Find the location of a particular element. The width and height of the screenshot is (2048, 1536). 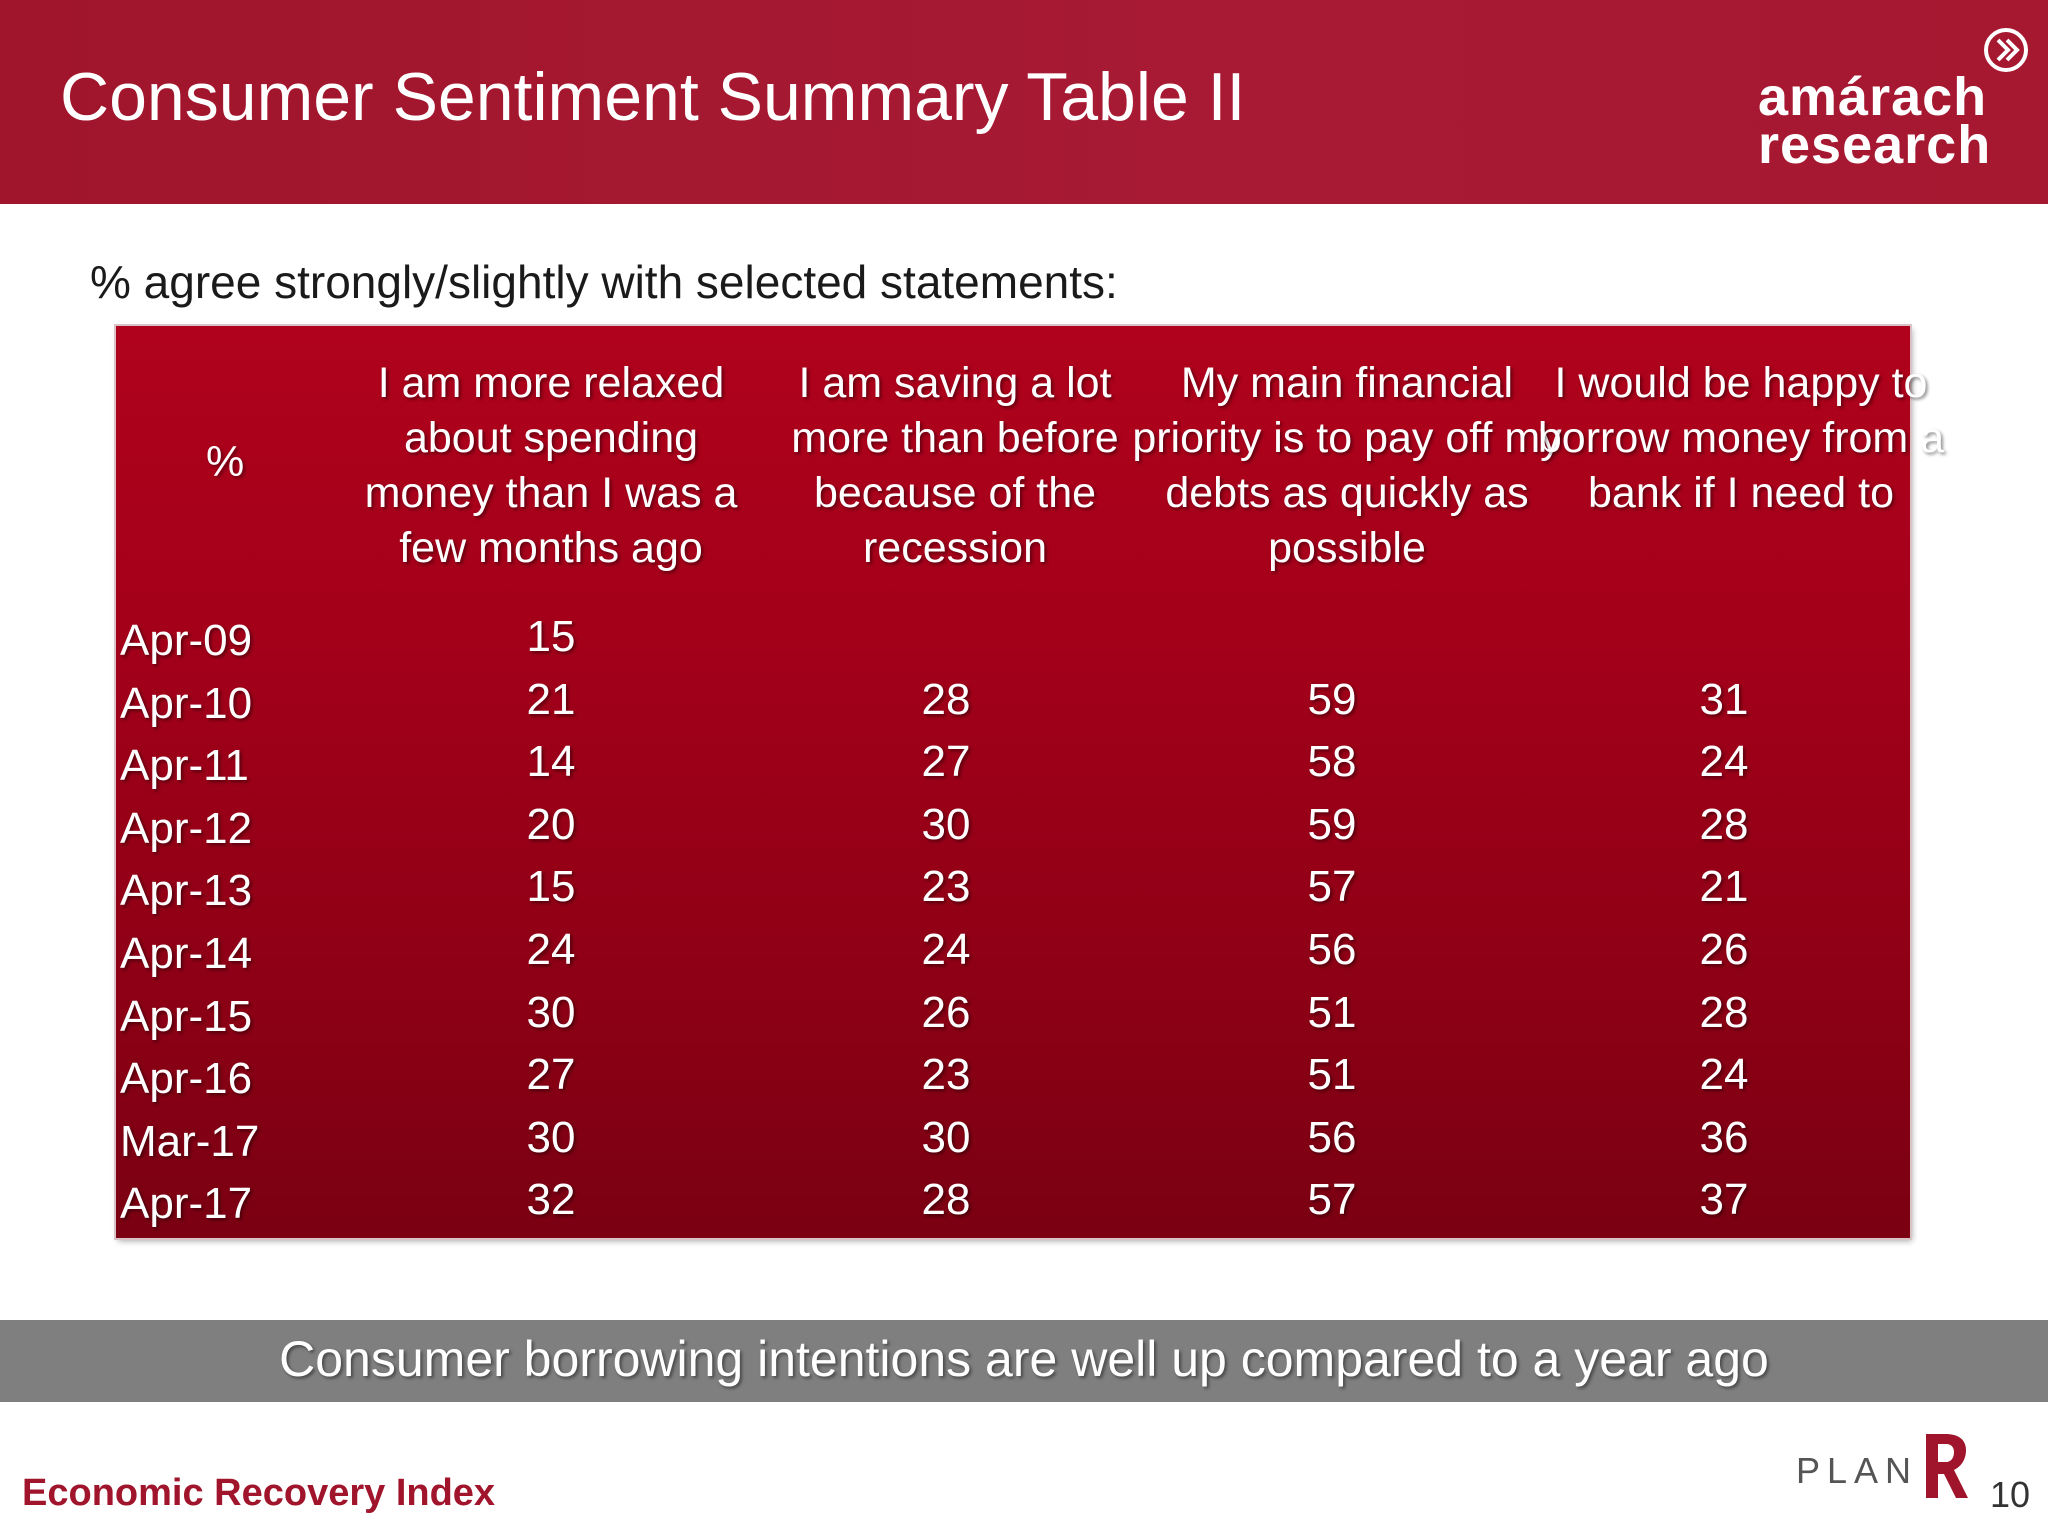

row-label: Apr-16 is located at coordinates (186, 1079).